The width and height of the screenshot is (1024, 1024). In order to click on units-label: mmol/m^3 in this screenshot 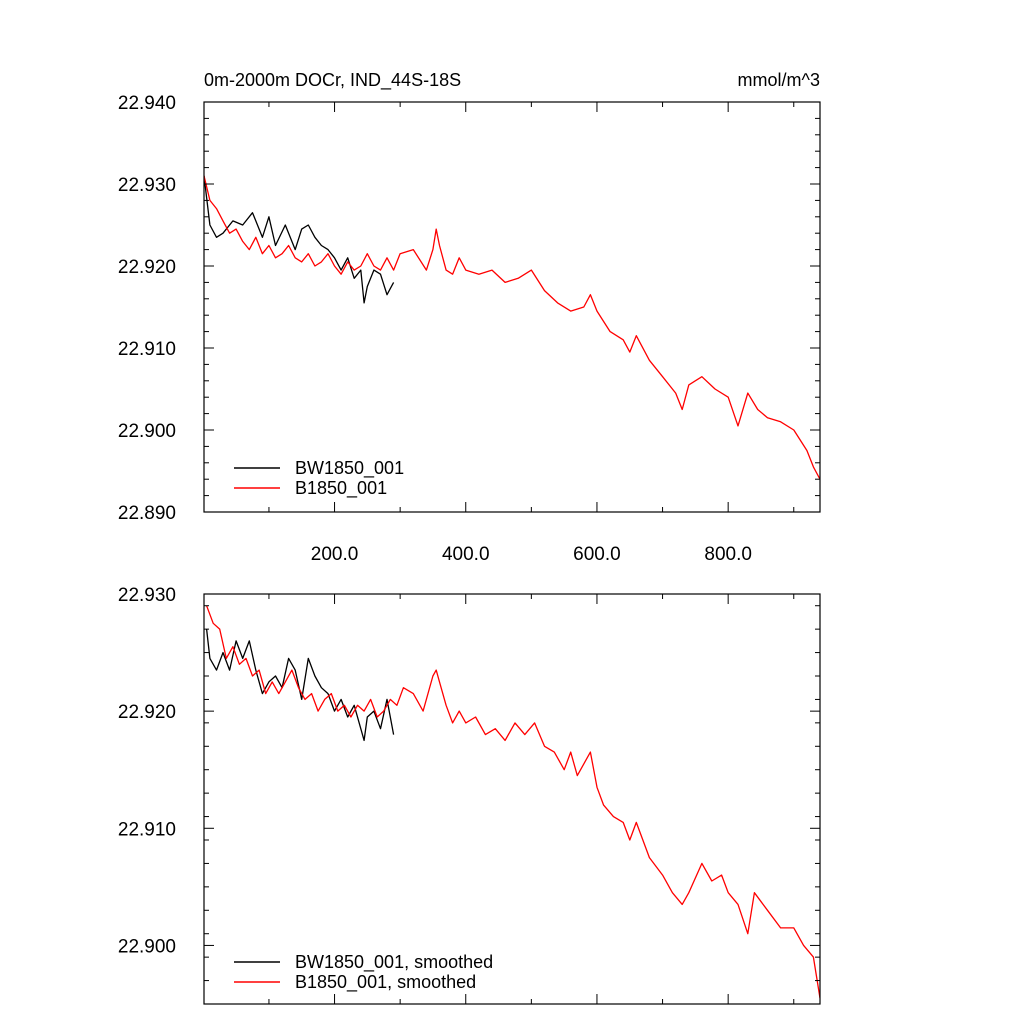, I will do `click(779, 80)`.